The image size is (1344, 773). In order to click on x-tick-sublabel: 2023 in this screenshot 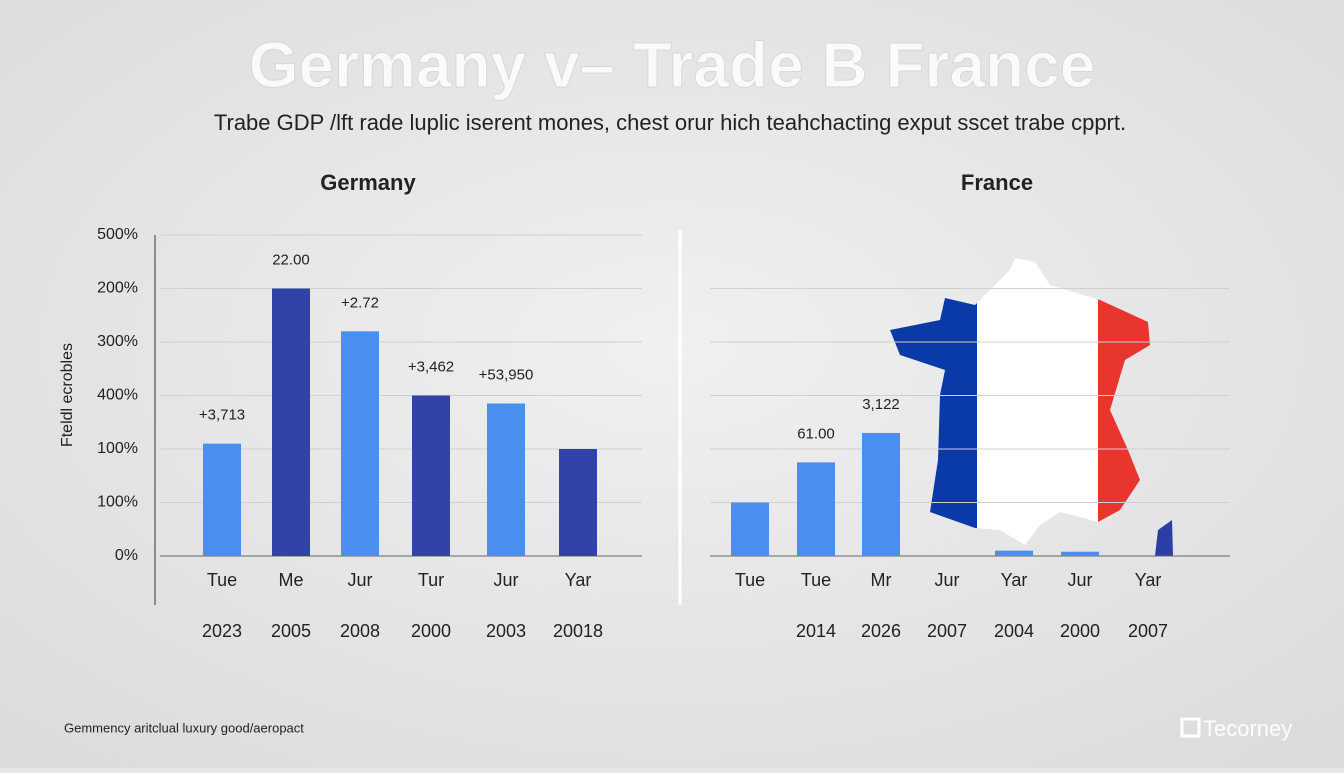, I will do `click(222, 631)`.